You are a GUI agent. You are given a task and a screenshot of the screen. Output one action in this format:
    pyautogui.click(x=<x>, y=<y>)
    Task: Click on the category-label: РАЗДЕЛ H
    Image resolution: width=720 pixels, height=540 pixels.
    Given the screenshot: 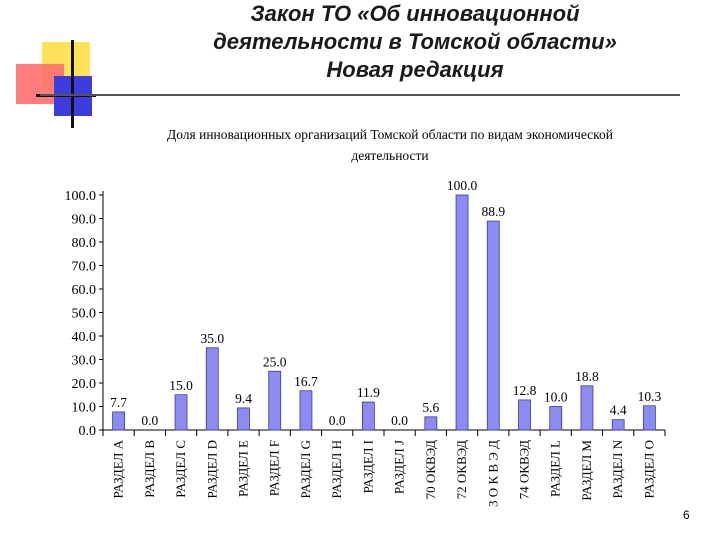 What is the action you would take?
    pyautogui.click(x=336, y=469)
    